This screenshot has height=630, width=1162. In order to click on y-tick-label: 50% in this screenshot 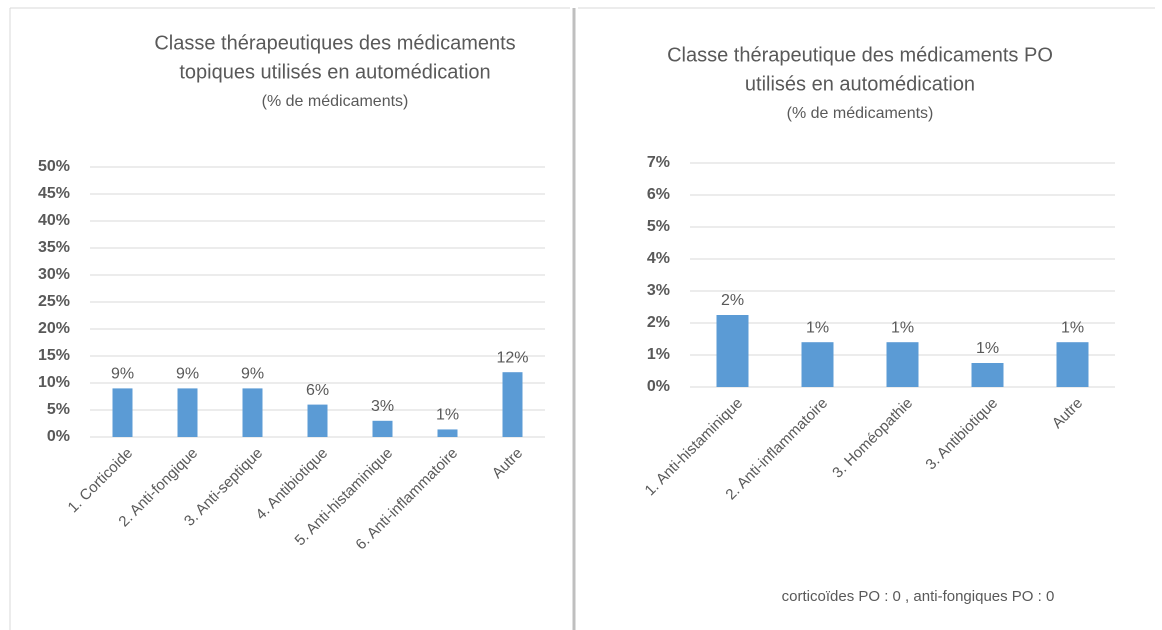, I will do `click(54, 166)`.